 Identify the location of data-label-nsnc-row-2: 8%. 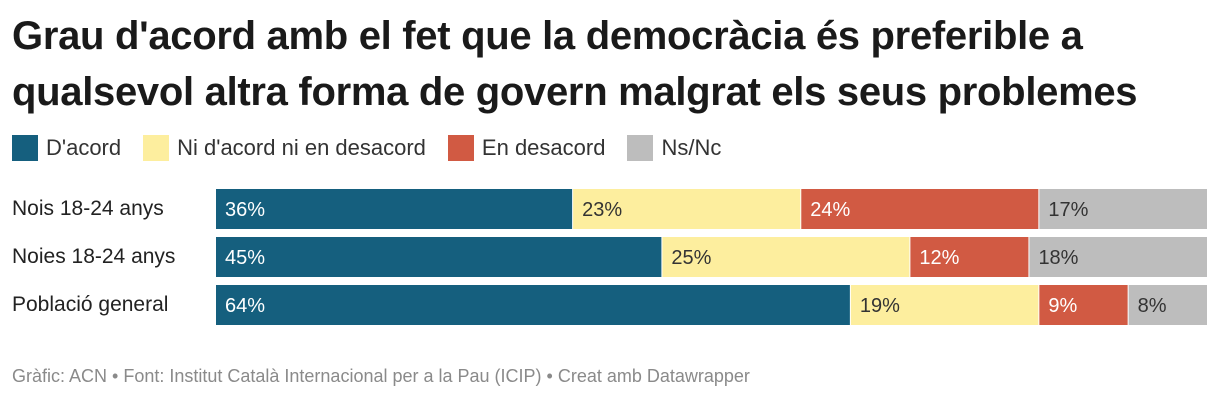
(1152, 306).